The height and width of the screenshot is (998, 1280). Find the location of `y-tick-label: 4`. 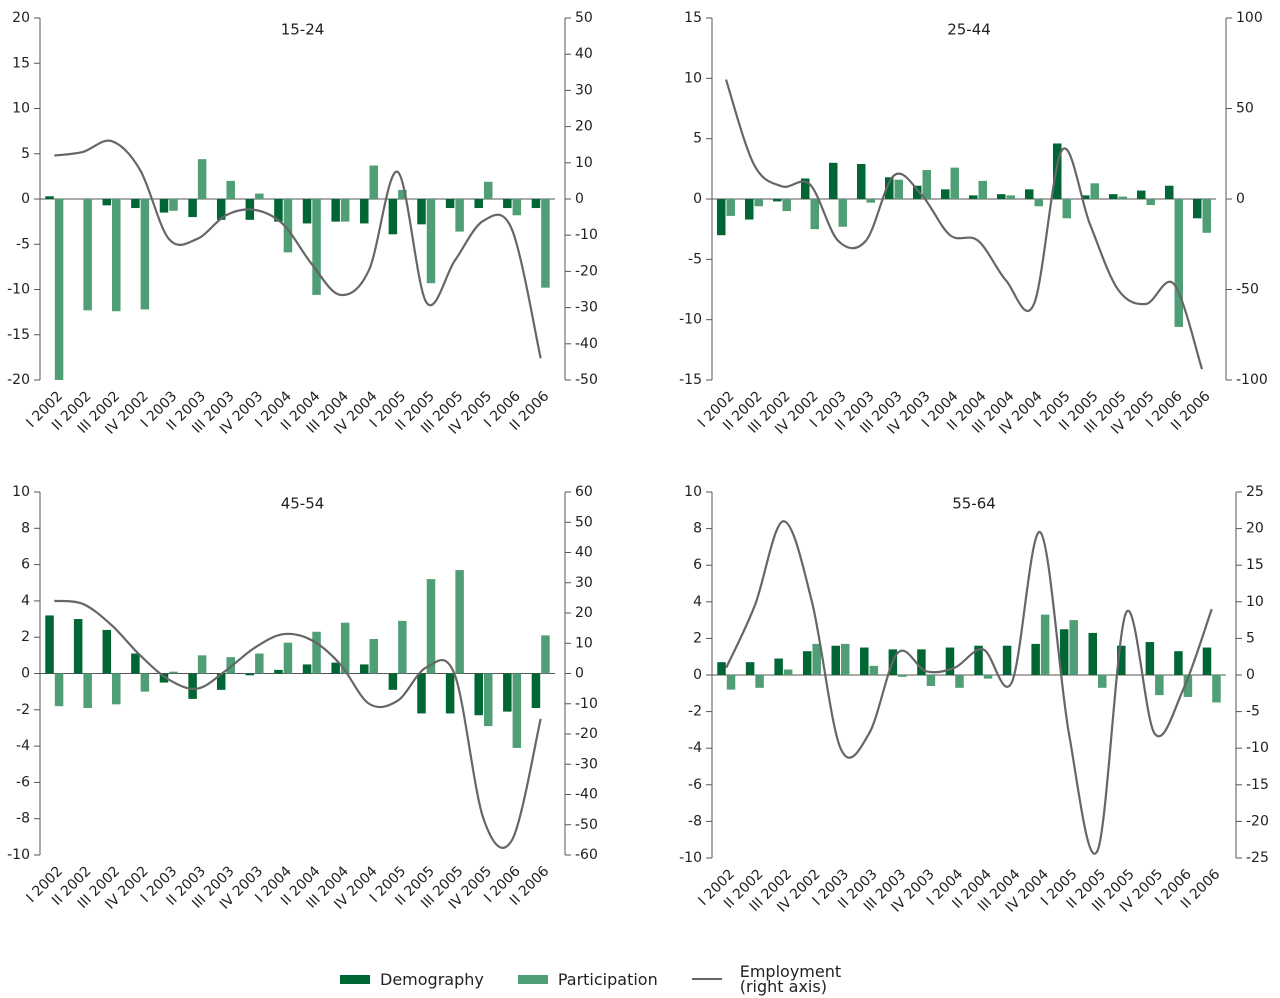

y-tick-label: 4 is located at coordinates (25, 601).